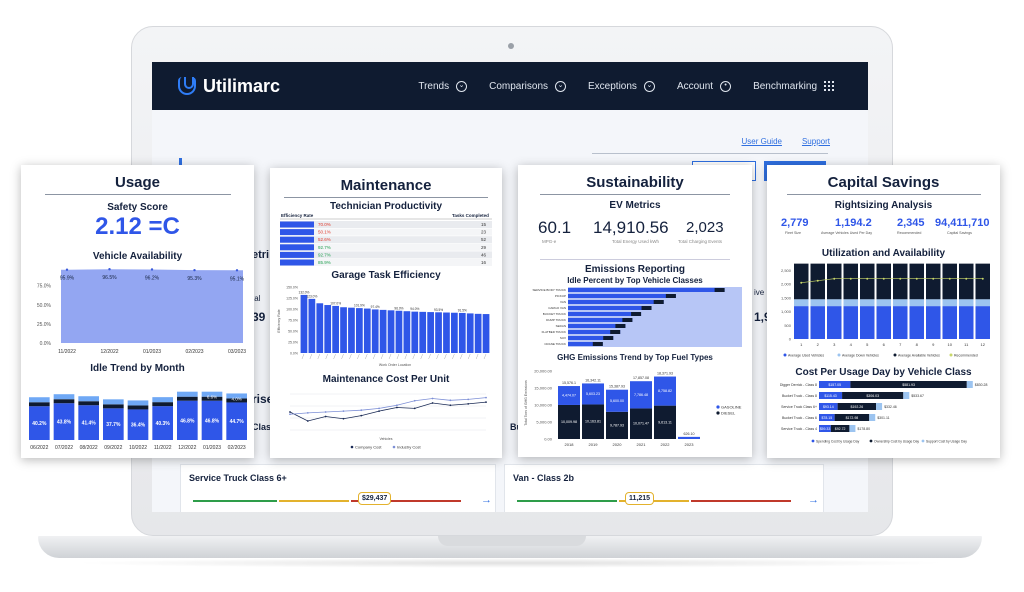 Image resolution: width=1024 pixels, height=592 pixels. Describe the element at coordinates (137, 256) in the screenshot. I see `section-title: Vehicle Availability` at that location.